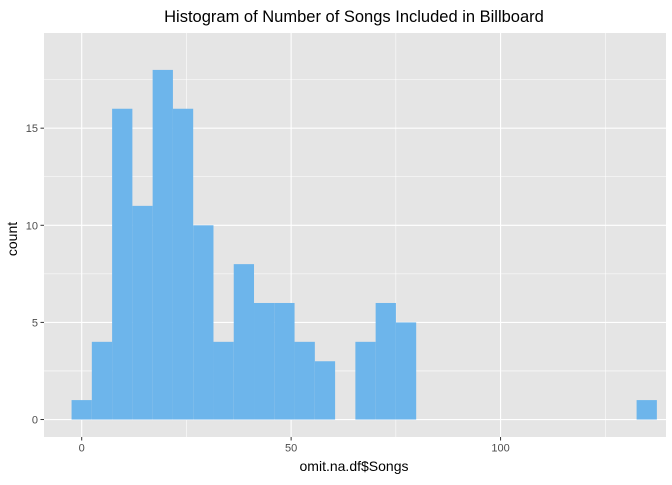 The width and height of the screenshot is (672, 485). Describe the element at coordinates (291, 449) in the screenshot. I see `x-tick-label: 50` at that location.